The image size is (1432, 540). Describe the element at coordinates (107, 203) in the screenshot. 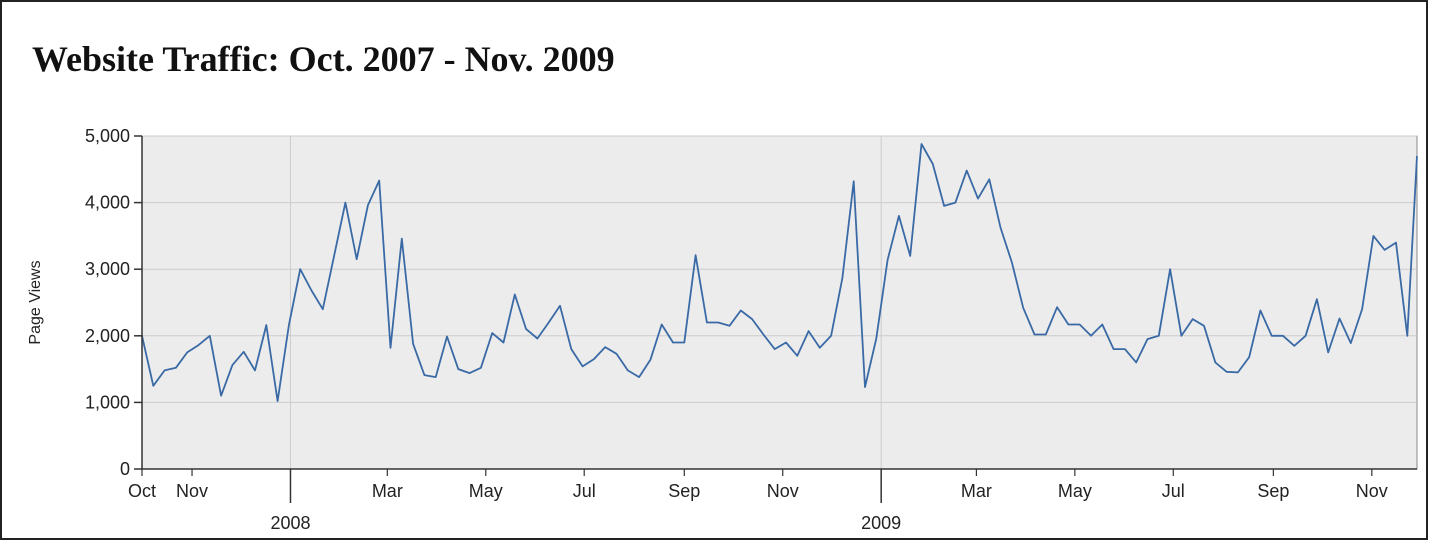

I see `y-tick-label: 4,000` at that location.